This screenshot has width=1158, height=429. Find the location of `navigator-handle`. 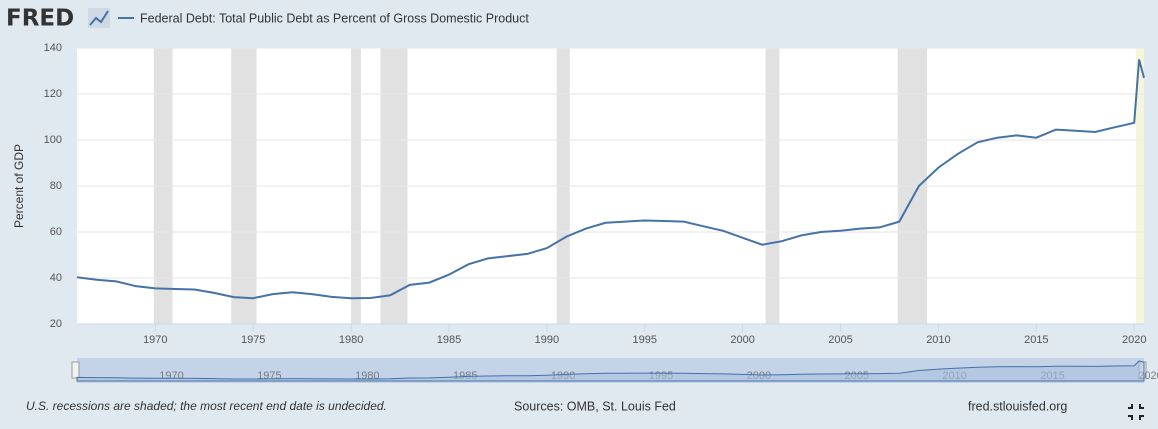

navigator-handle is located at coordinates (75, 370).